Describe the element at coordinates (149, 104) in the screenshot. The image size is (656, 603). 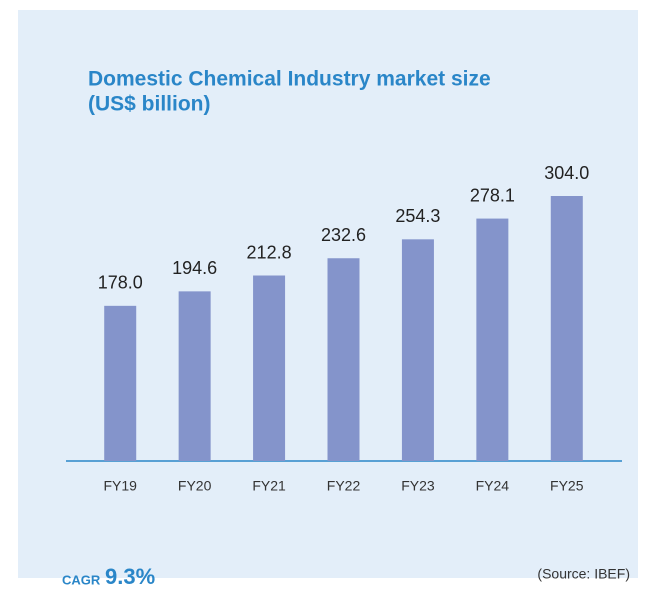
I see `chart-title: (US$ billion)` at that location.